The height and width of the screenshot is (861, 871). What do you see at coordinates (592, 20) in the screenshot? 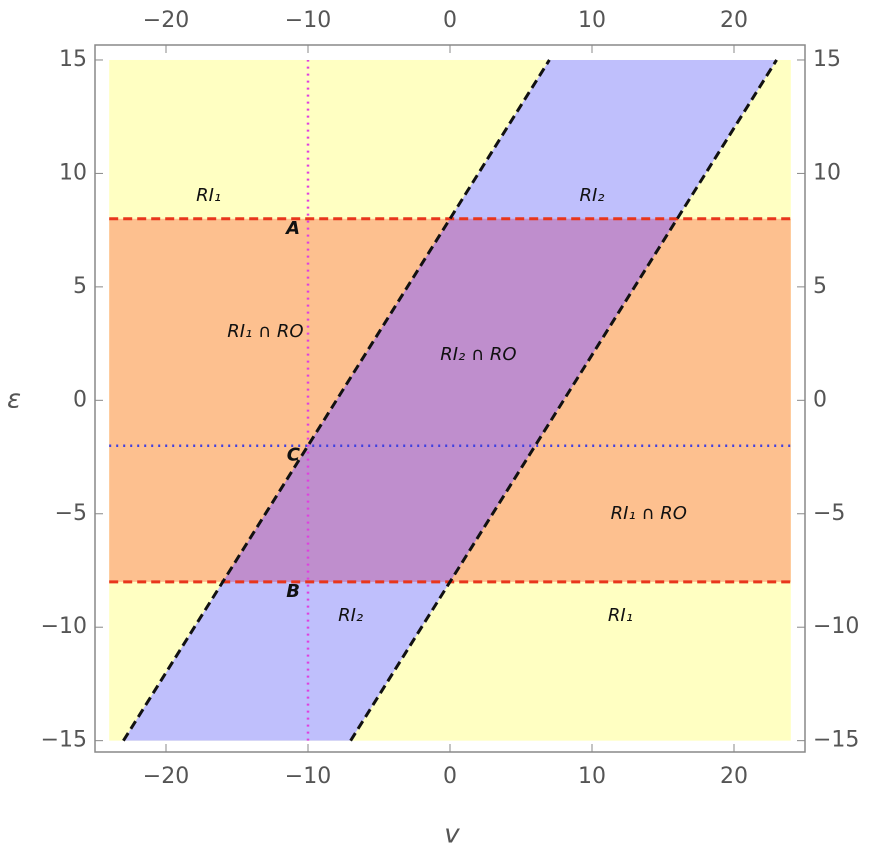
I see `x-tick-label-top: 10` at bounding box center [592, 20].